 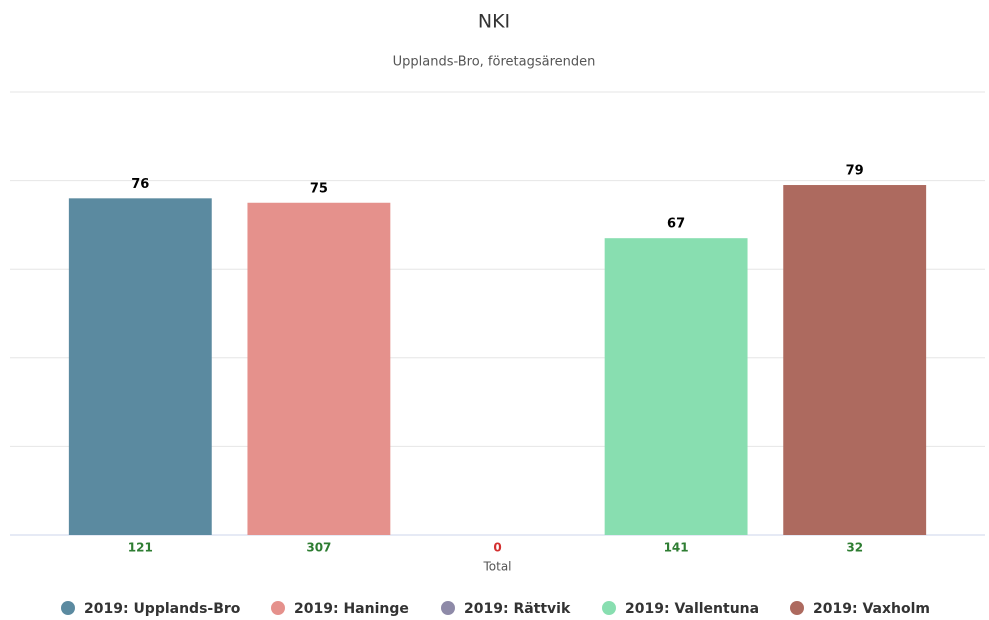 What do you see at coordinates (871, 609) in the screenshot?
I see `legend-label: 2019: Vaxholm` at bounding box center [871, 609].